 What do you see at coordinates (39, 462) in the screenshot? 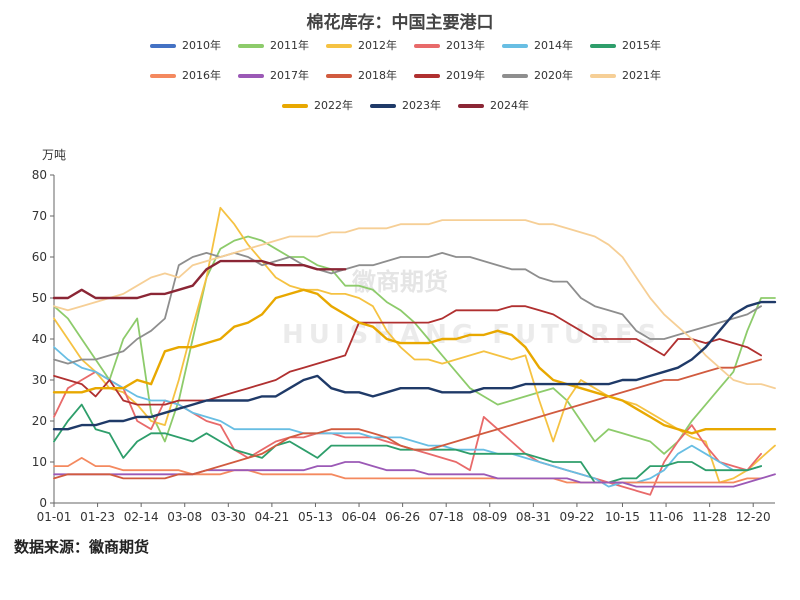
I see `y-tick-label: 10` at bounding box center [39, 462].